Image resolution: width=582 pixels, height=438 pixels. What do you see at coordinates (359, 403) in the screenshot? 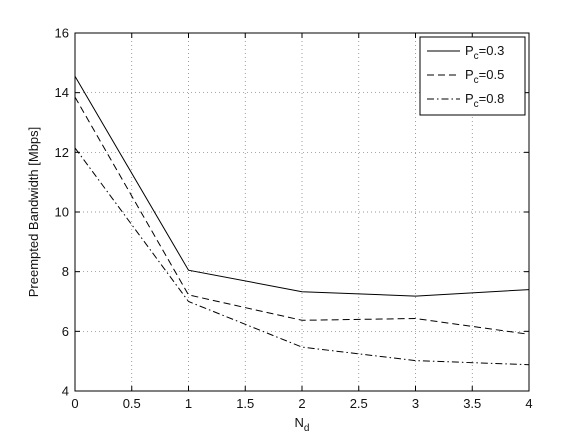
I see `x-tick-label: 2.5` at bounding box center [359, 403].